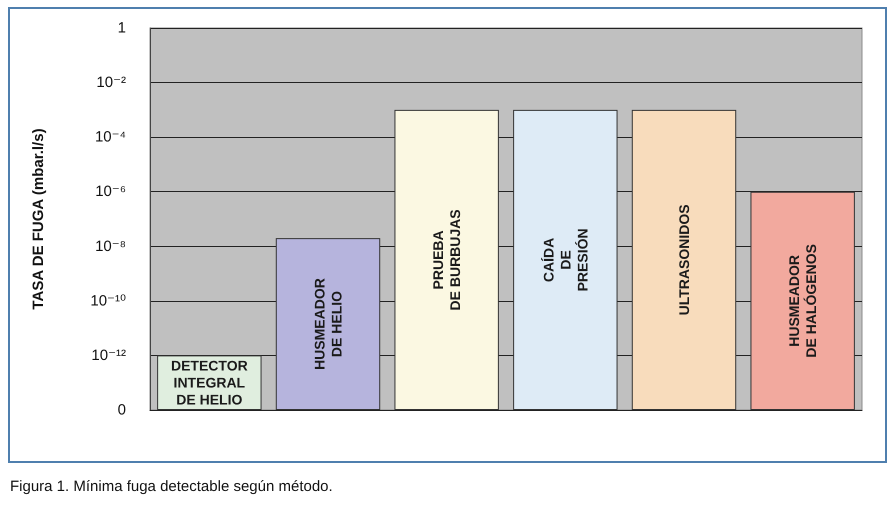 The height and width of the screenshot is (505, 896). I want to click on x-tick-label: ULTRASONIDOS, so click(684, 260).